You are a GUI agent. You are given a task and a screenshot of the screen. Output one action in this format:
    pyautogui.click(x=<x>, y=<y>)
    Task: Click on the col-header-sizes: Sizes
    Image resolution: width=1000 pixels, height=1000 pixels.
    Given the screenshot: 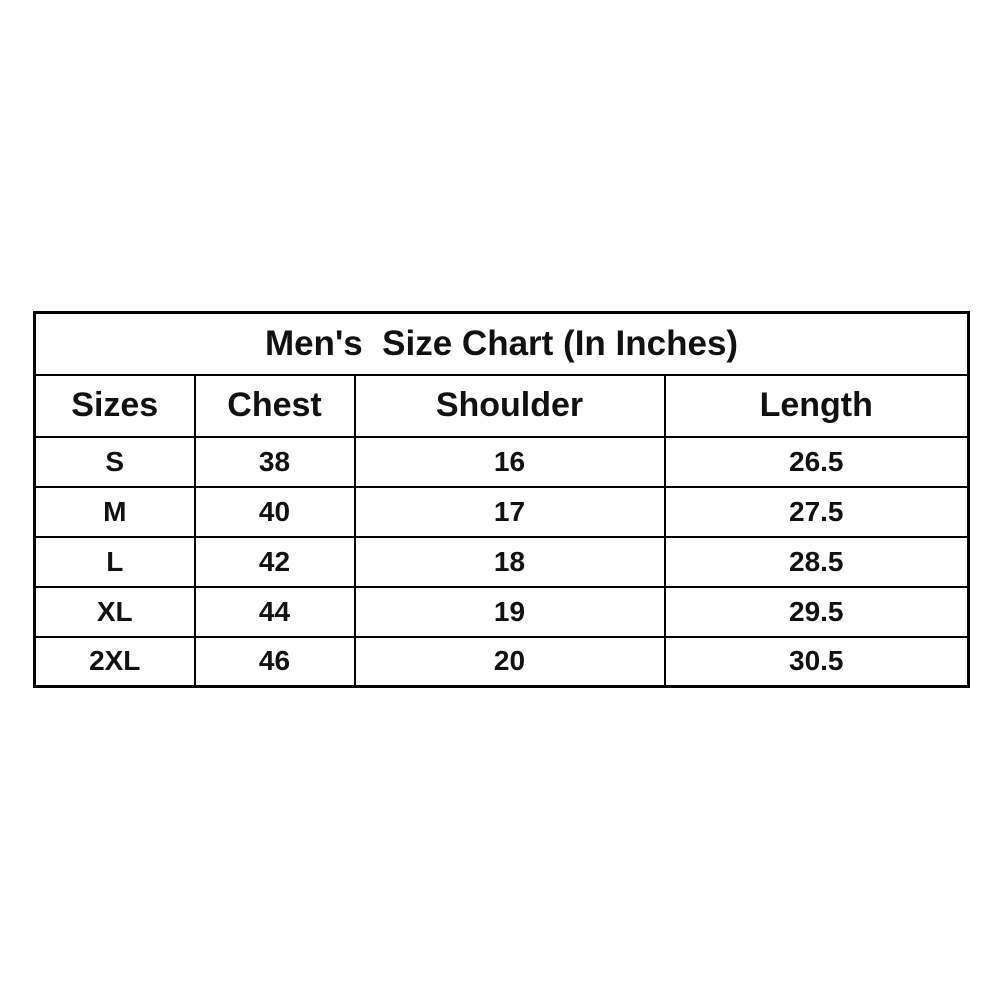 What is the action you would take?
    pyautogui.click(x=114, y=405)
    